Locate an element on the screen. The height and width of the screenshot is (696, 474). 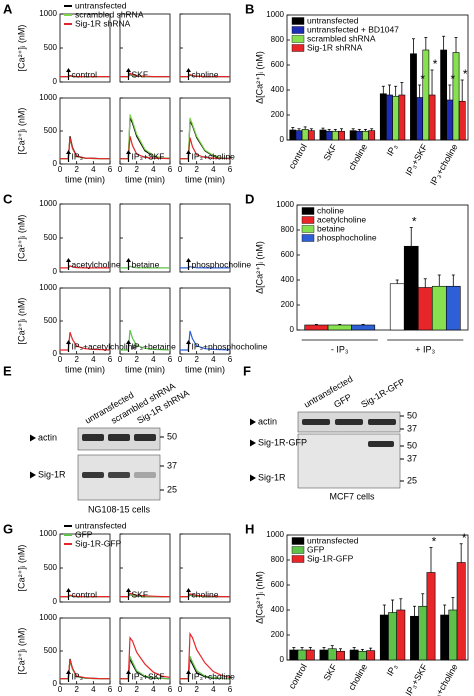
significance-star: * is located at coordinates (452, 79).